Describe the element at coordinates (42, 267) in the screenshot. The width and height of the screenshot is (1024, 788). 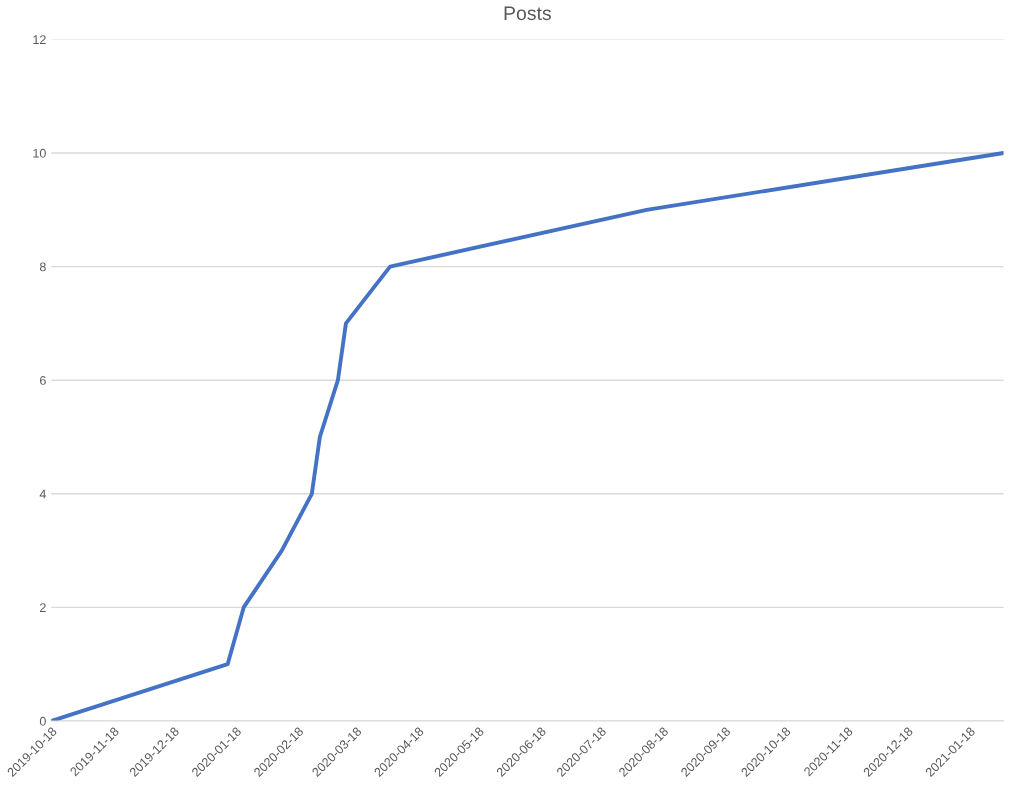
I see `y-tick-label: 8` at that location.